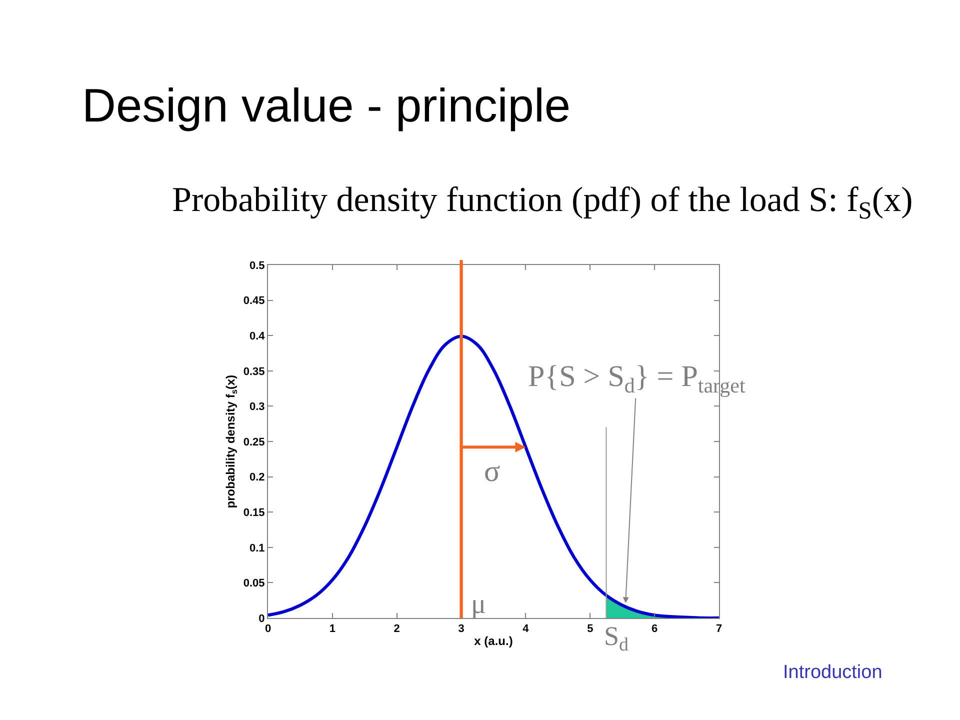 The height and width of the screenshot is (720, 960). What do you see at coordinates (332, 629) in the screenshot?
I see `x-tick-label: 1` at bounding box center [332, 629].